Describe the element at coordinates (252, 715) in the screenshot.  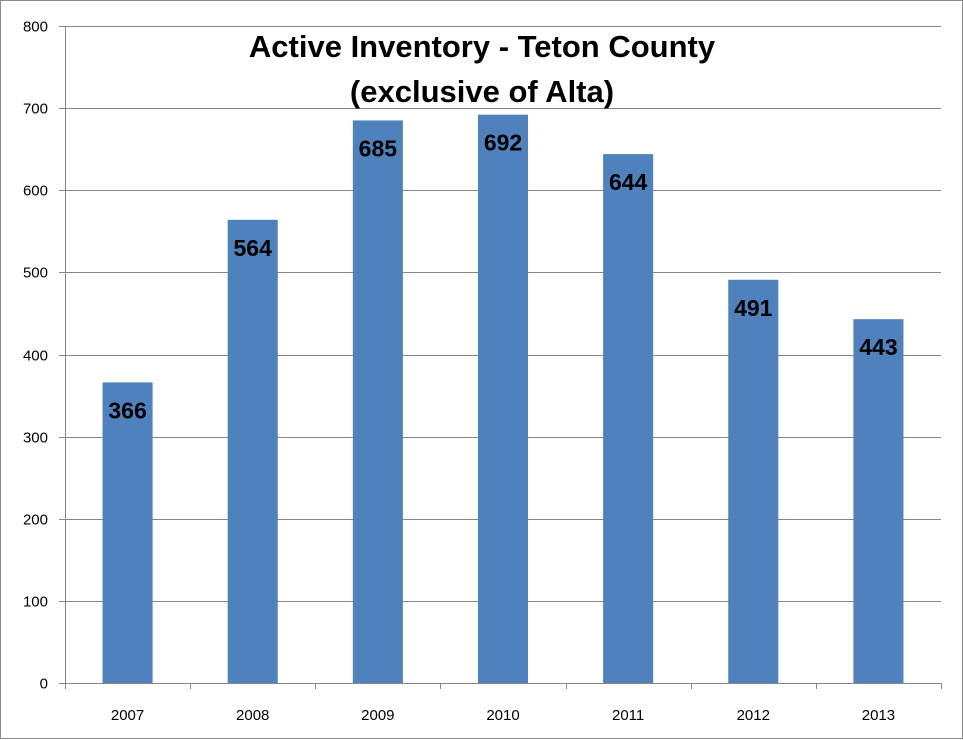
I see `x-tick-label: 2008` at that location.